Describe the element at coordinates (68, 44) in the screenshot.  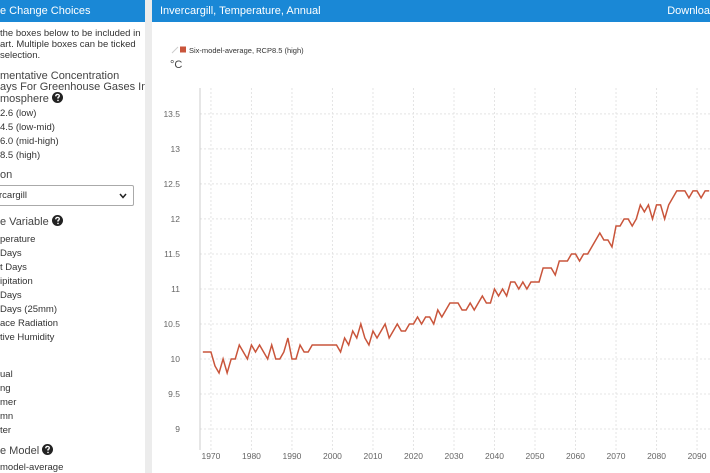
I see `intro-text: art. Multiple boxes can be ticked` at that location.